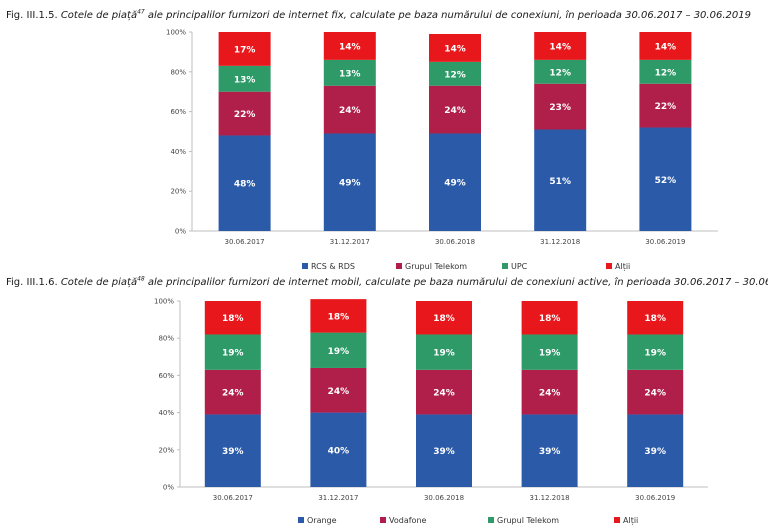  Describe the element at coordinates (233, 498) in the screenshot. I see `x-tick-label: 30.06.2017` at that location.